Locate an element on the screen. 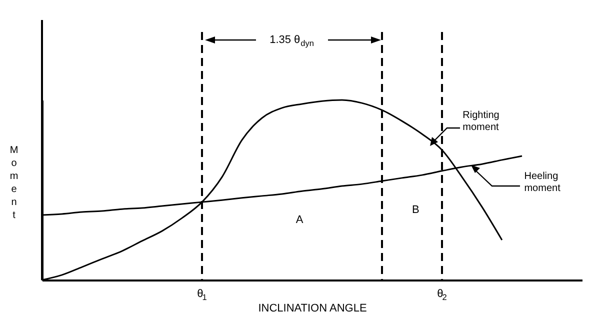  x-axis-title: INCLINATION ANGLE is located at coordinates (312, 308).